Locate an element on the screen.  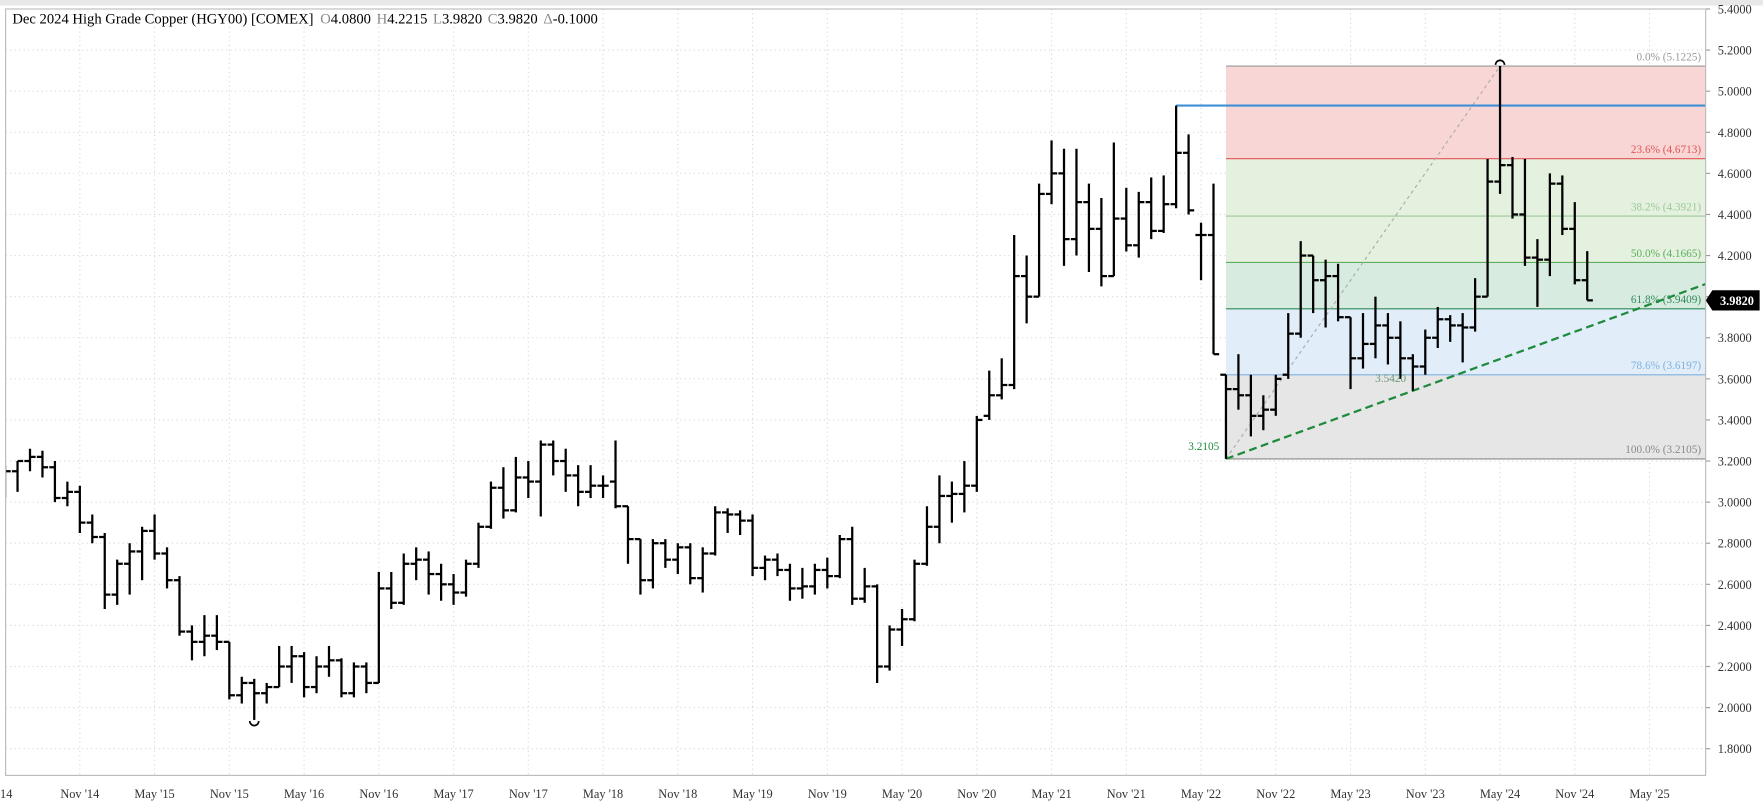
y-tick-label: 5.2000 is located at coordinates (1735, 51).